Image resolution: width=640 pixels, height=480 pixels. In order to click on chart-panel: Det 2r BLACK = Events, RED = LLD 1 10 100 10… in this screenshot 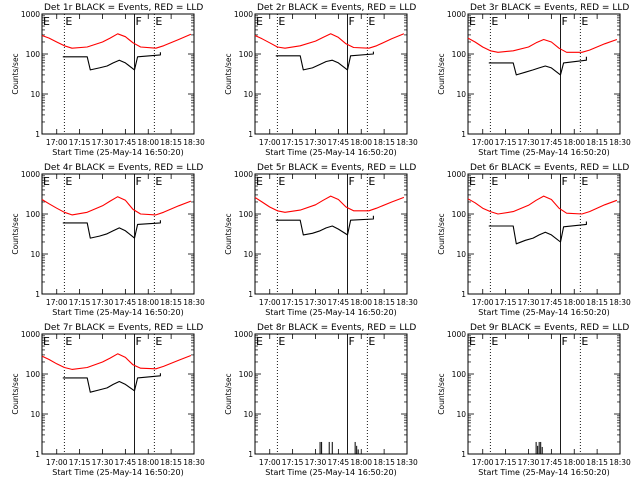, I will do `click(321, 80)`.